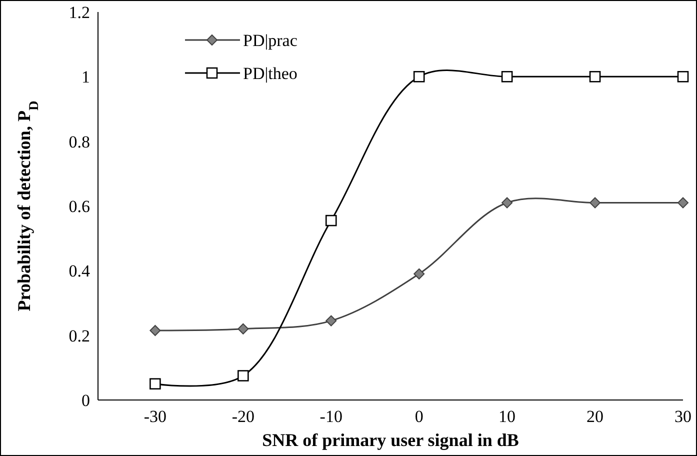  Describe the element at coordinates (79, 206) in the screenshot. I see `y-tick-label: 0.6` at that location.